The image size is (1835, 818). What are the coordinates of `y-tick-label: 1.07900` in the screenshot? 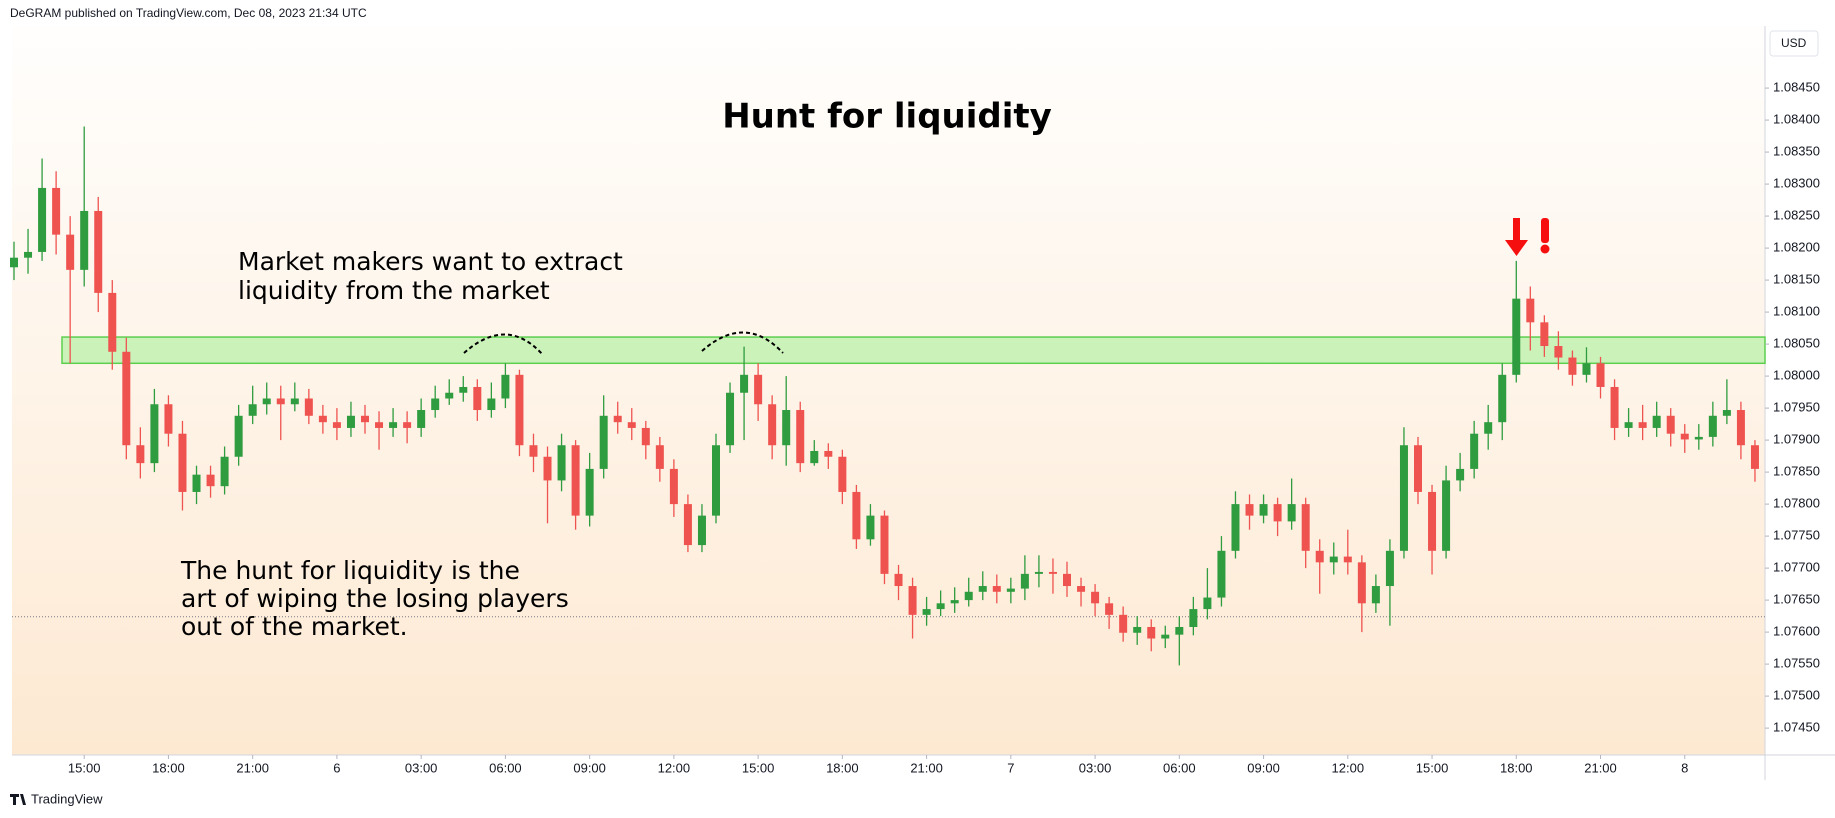 It's located at (1796, 439).